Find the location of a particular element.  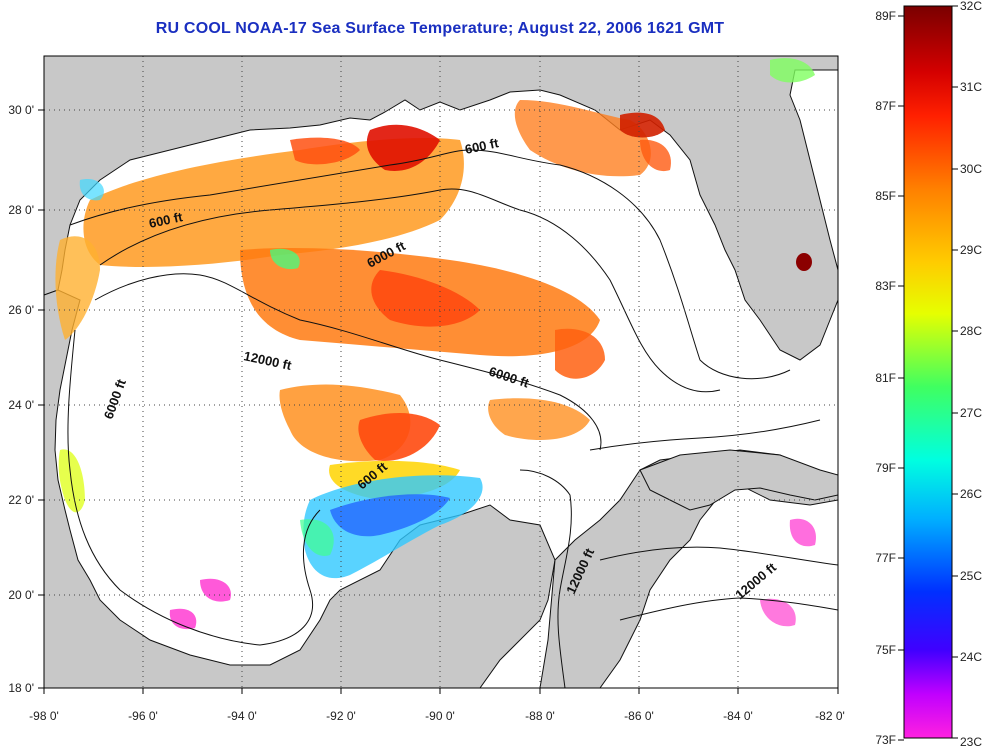

colorbar-f-label: 73F is located at coordinates (885, 740).